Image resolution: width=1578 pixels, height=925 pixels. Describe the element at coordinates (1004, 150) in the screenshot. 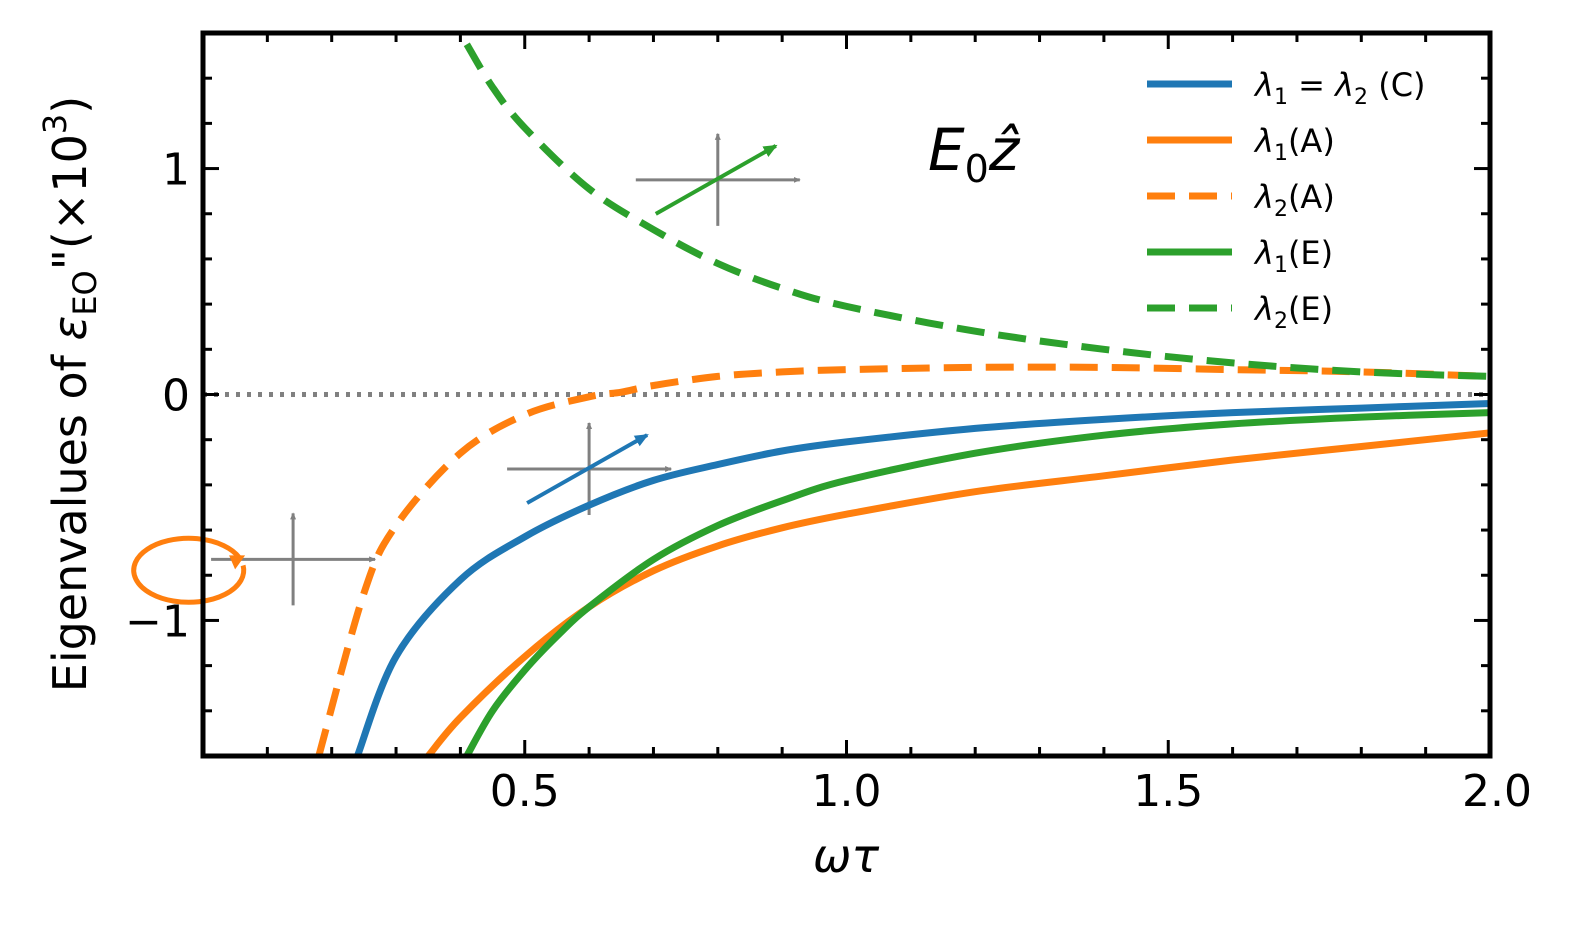

I see `field-annotation-vec: ẑ` at that location.